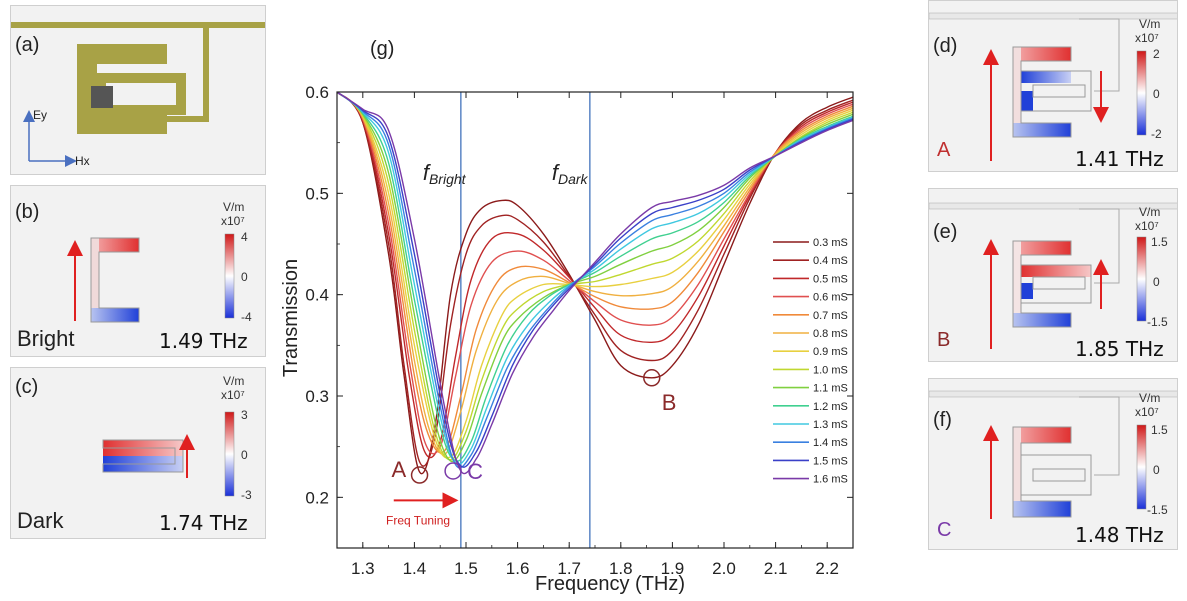 This screenshot has height=601, width=1187. I want to click on legend-entry: 0.9 mS, so click(830, 352).